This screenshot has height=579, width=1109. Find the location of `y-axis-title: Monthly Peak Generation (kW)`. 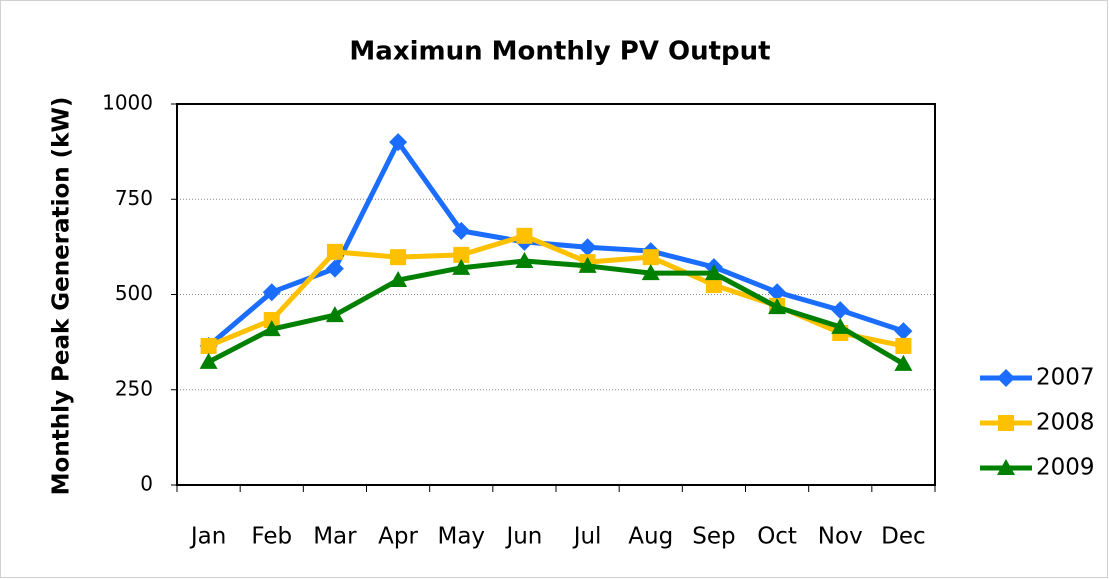

y-axis-title: Monthly Peak Generation (kW) is located at coordinates (62, 296).